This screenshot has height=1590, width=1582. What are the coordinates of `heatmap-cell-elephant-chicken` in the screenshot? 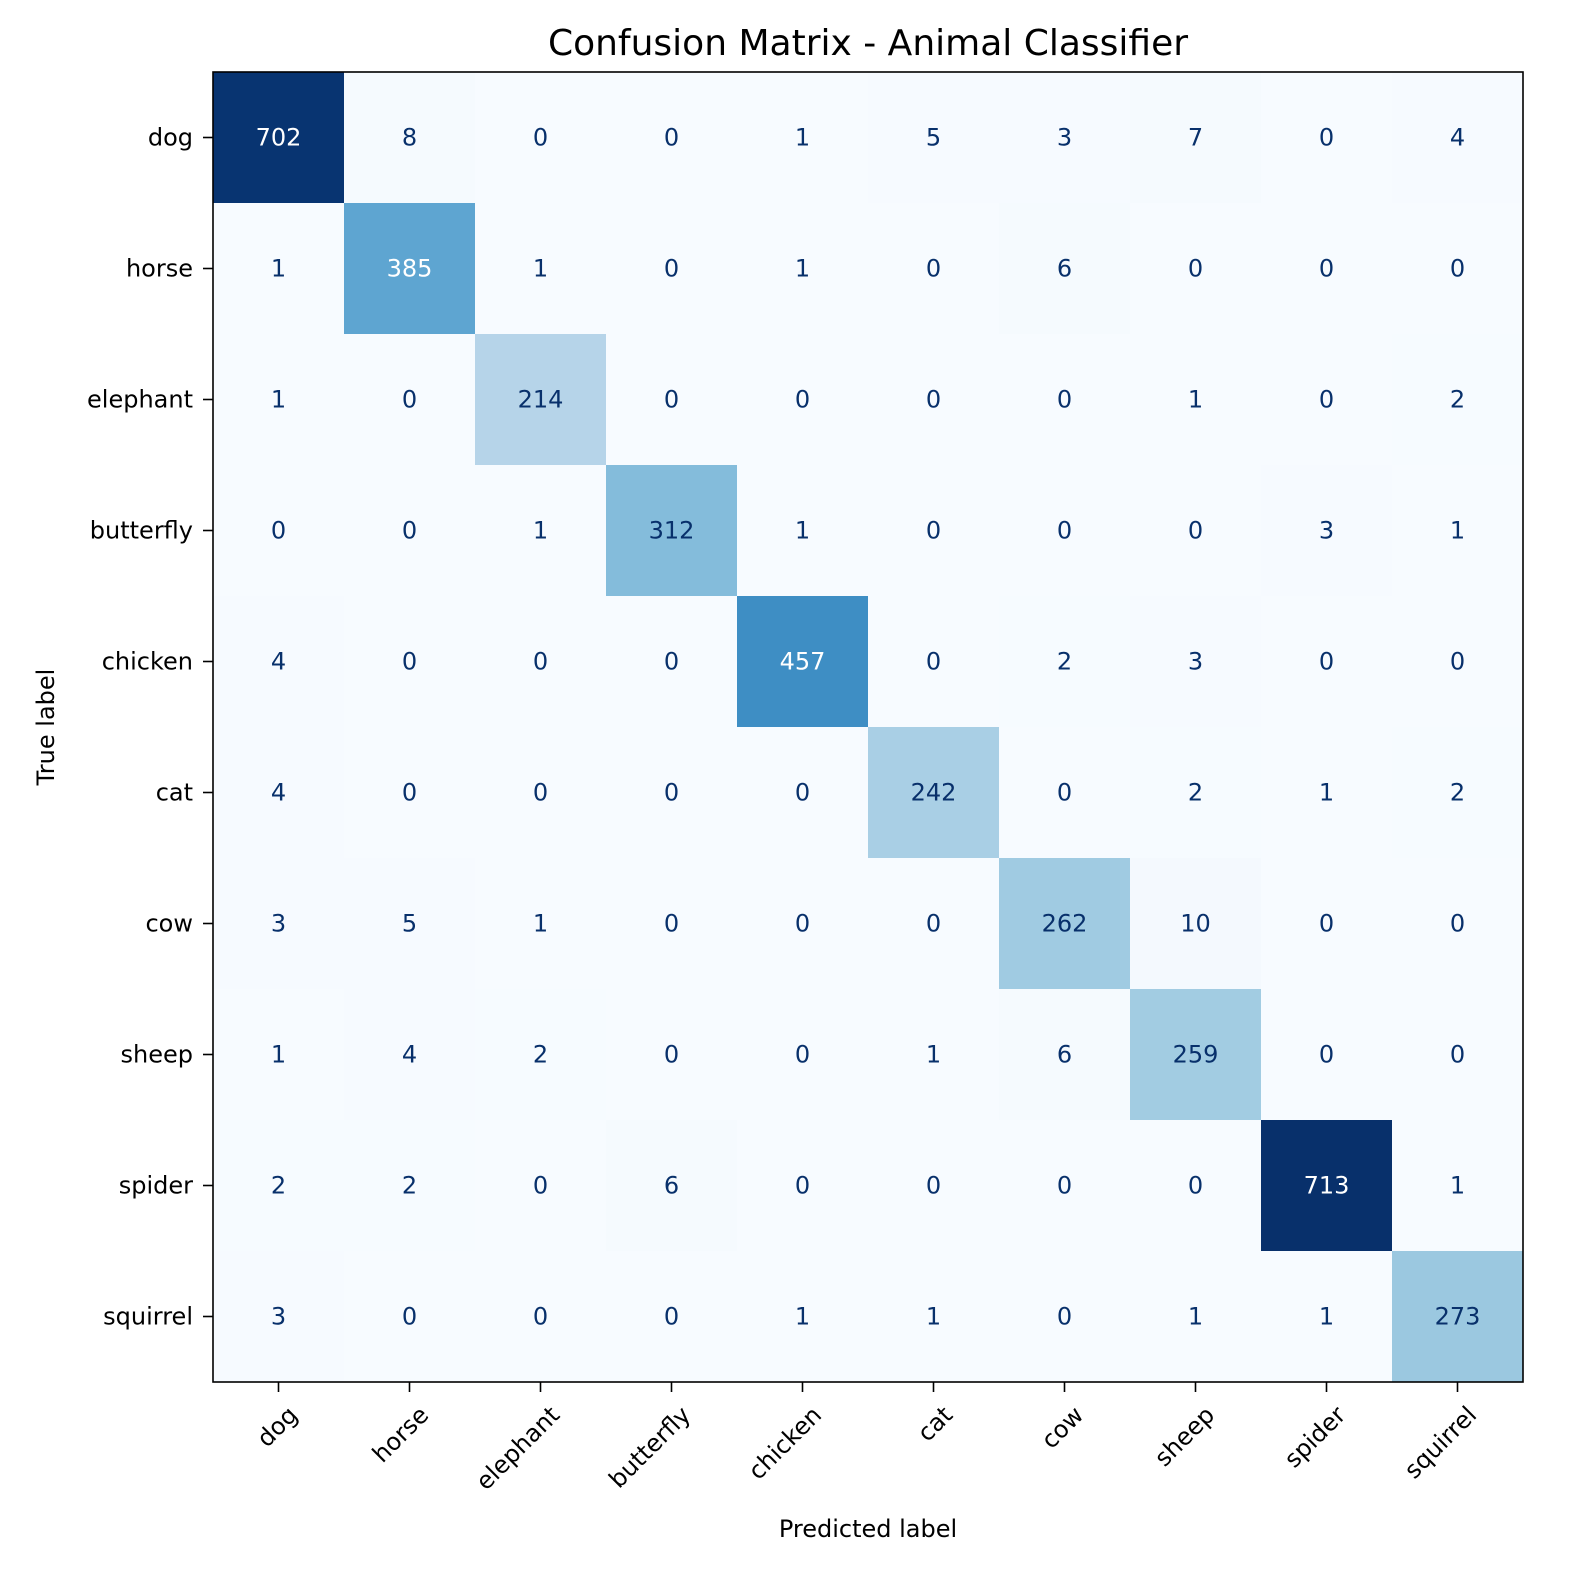 It's located at (803, 400).